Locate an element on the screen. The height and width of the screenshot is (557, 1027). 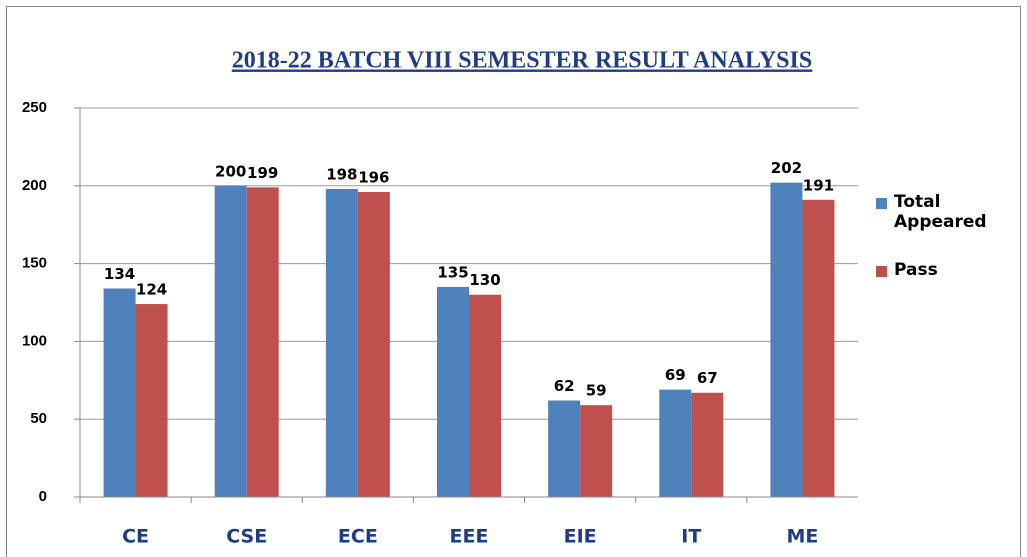
data-label: 69 is located at coordinates (675, 375).